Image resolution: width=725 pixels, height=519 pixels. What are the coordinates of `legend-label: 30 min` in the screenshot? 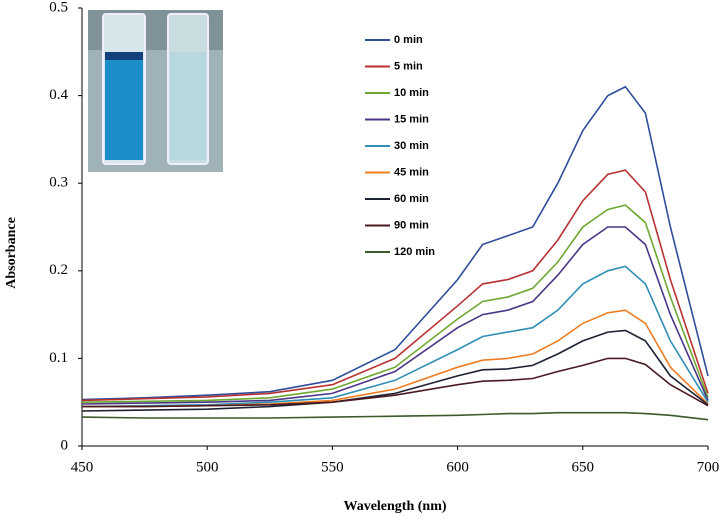 It's located at (411, 146).